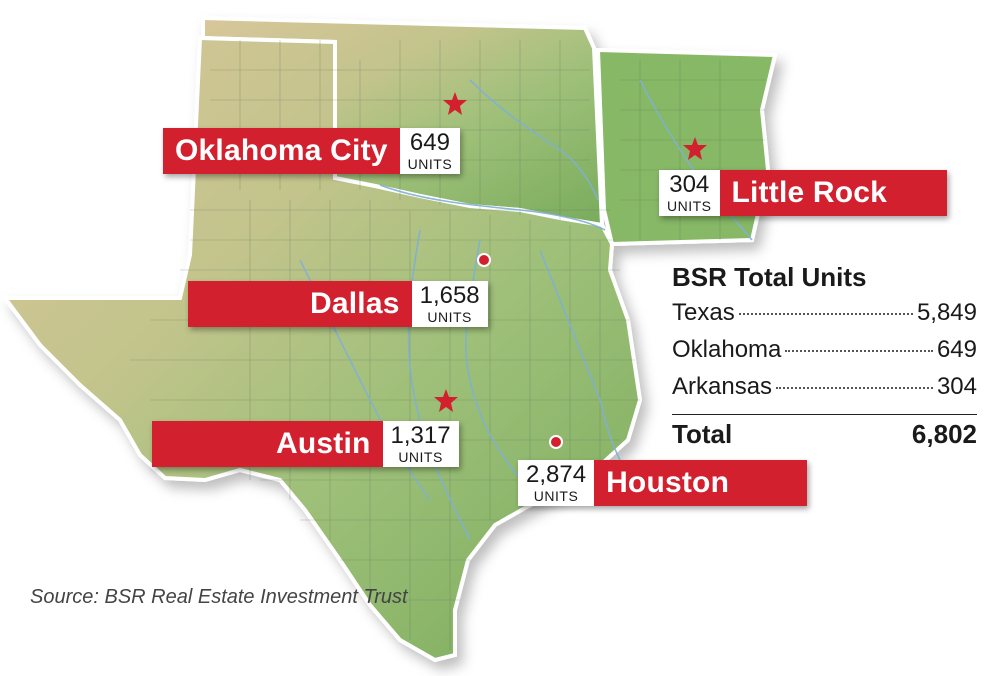 Image resolution: width=987 pixels, height=676 pixels. What do you see at coordinates (570, 270) in the screenshot?
I see `city-markers` at bounding box center [570, 270].